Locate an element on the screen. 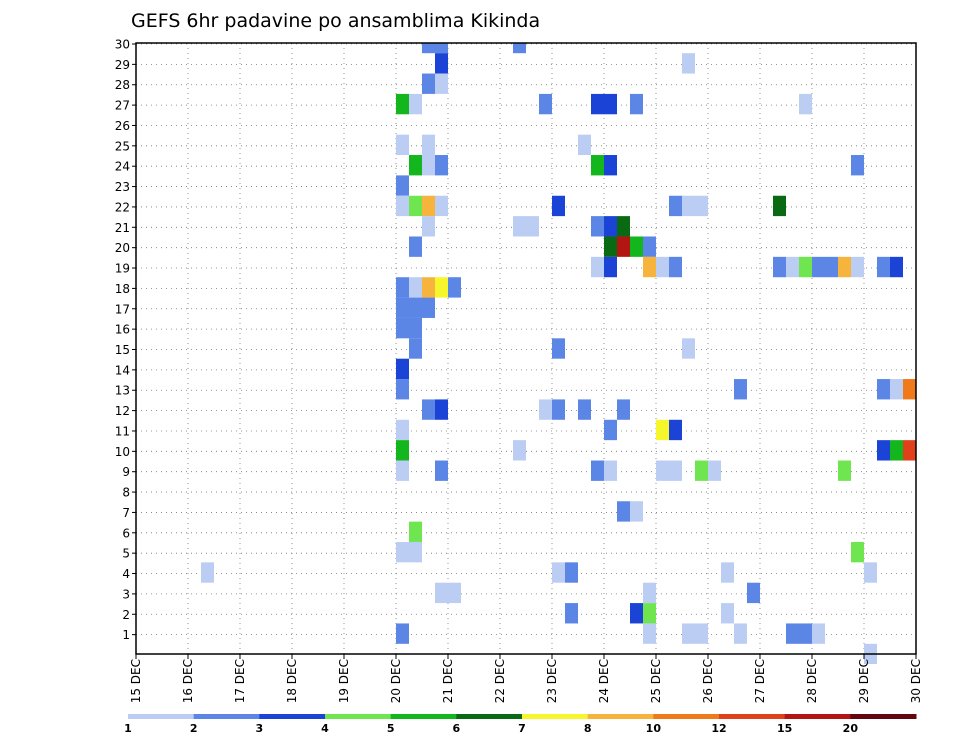 This screenshot has width=960, height=742. colorbar-legend: 1 2 3 4 5 6 7 8 10 12 15 20 is located at coordinates (520, 724).